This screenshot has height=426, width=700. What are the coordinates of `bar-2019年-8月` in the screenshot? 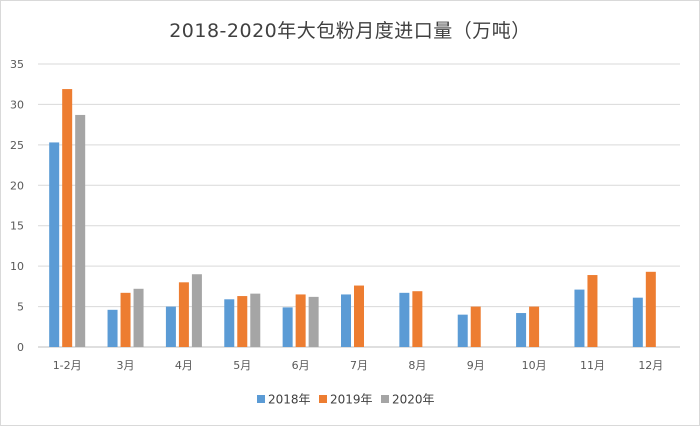 It's located at (417, 319).